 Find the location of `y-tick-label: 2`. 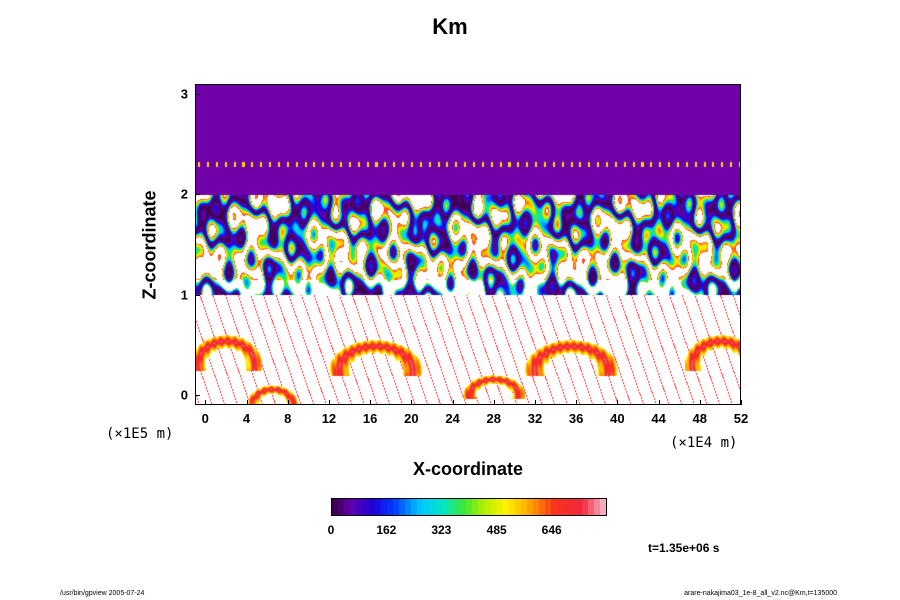

y-tick-label: 2 is located at coordinates (184, 194).